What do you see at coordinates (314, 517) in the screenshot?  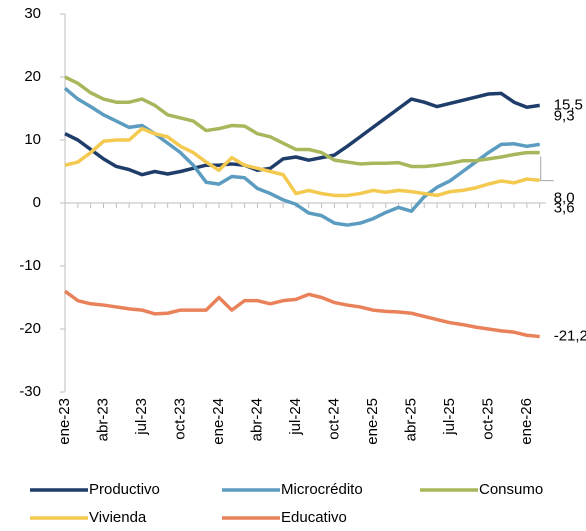 I see `legend-label: Educativo` at bounding box center [314, 517].